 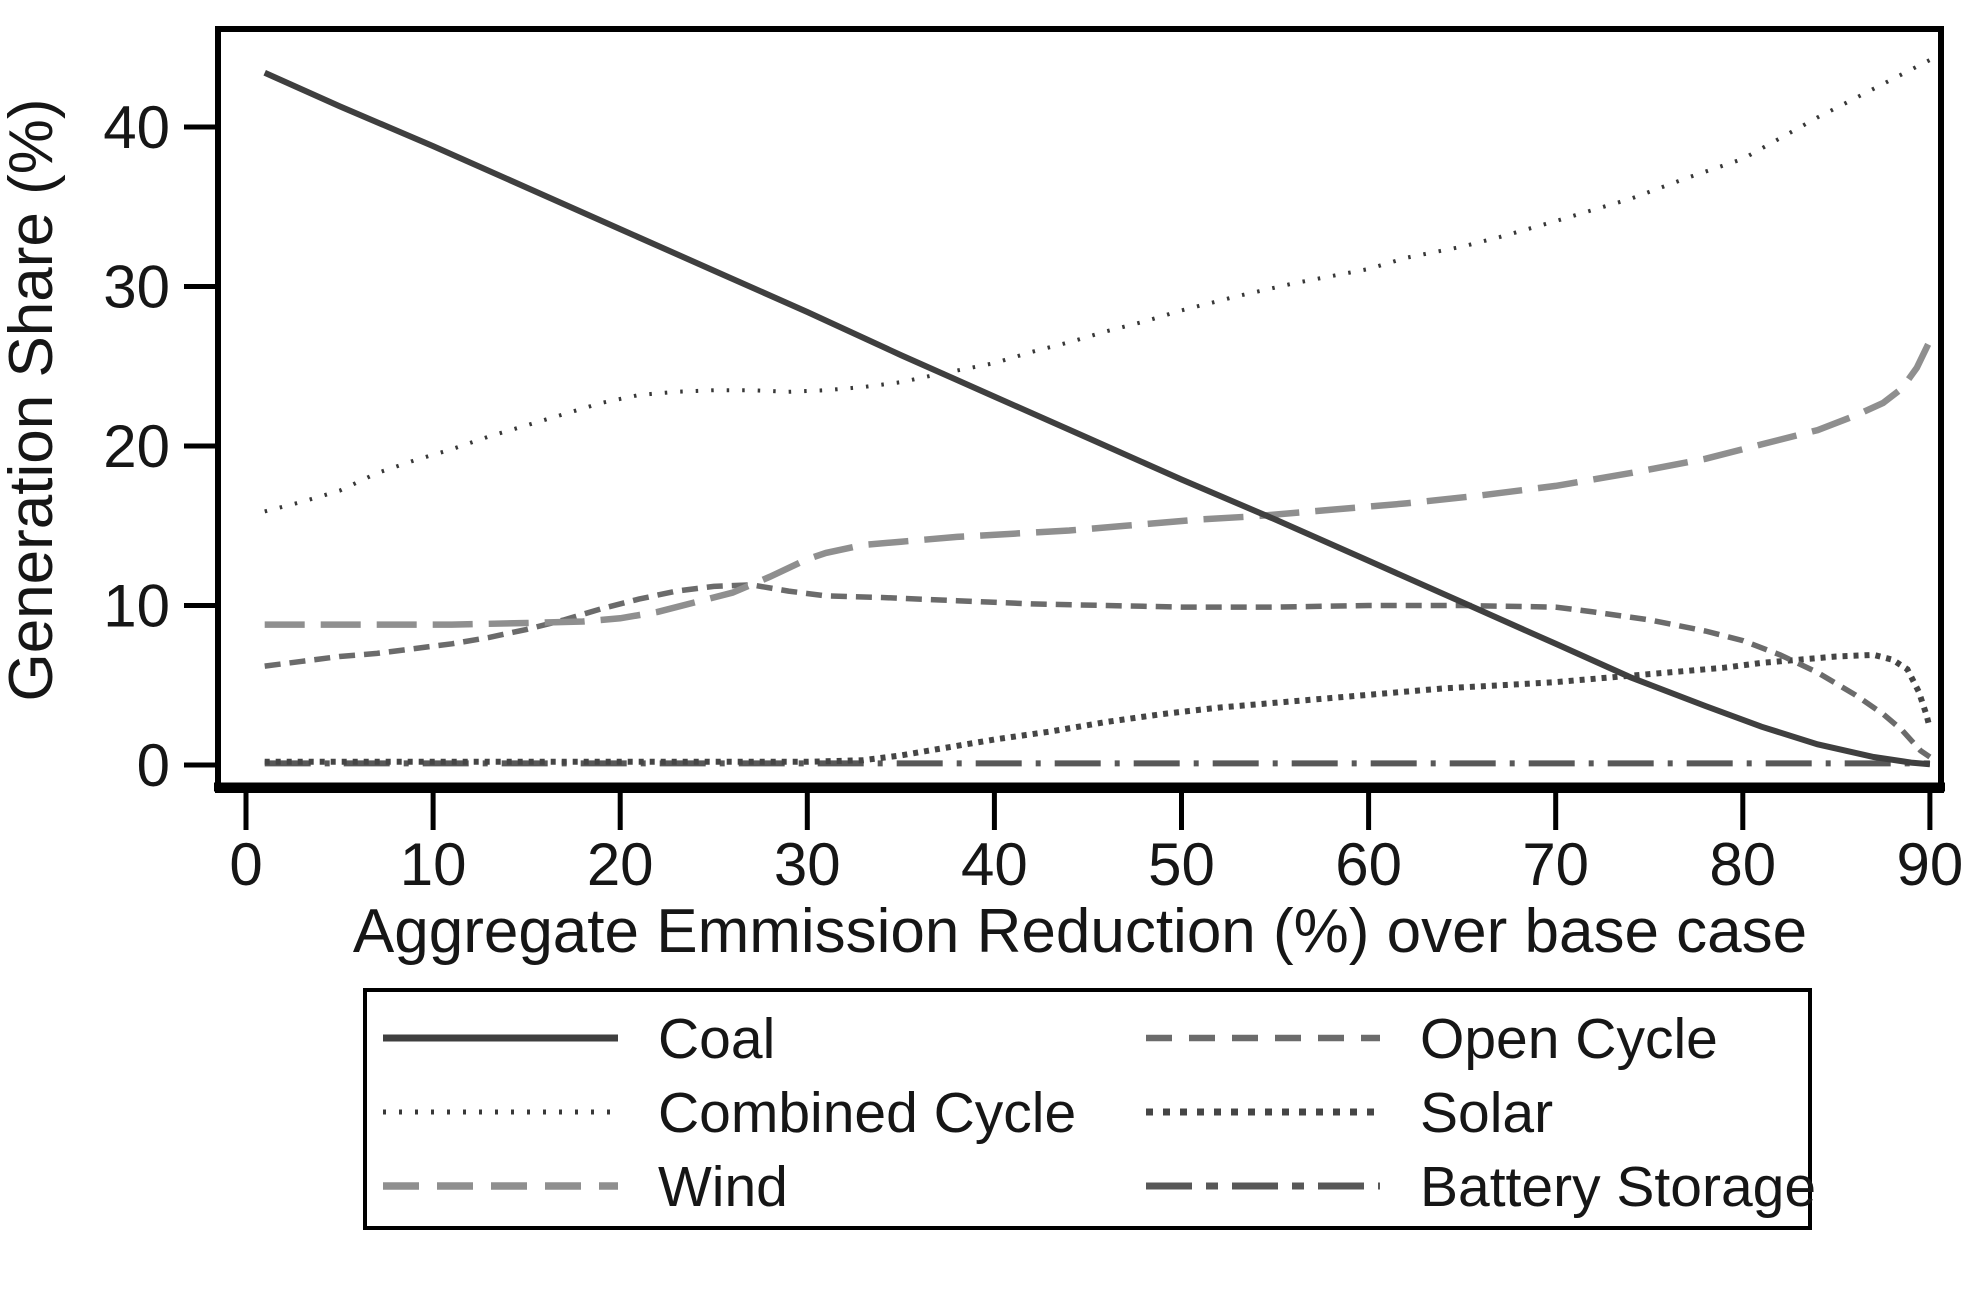 What do you see at coordinates (620, 864) in the screenshot?
I see `x-tick-label: 20` at bounding box center [620, 864].